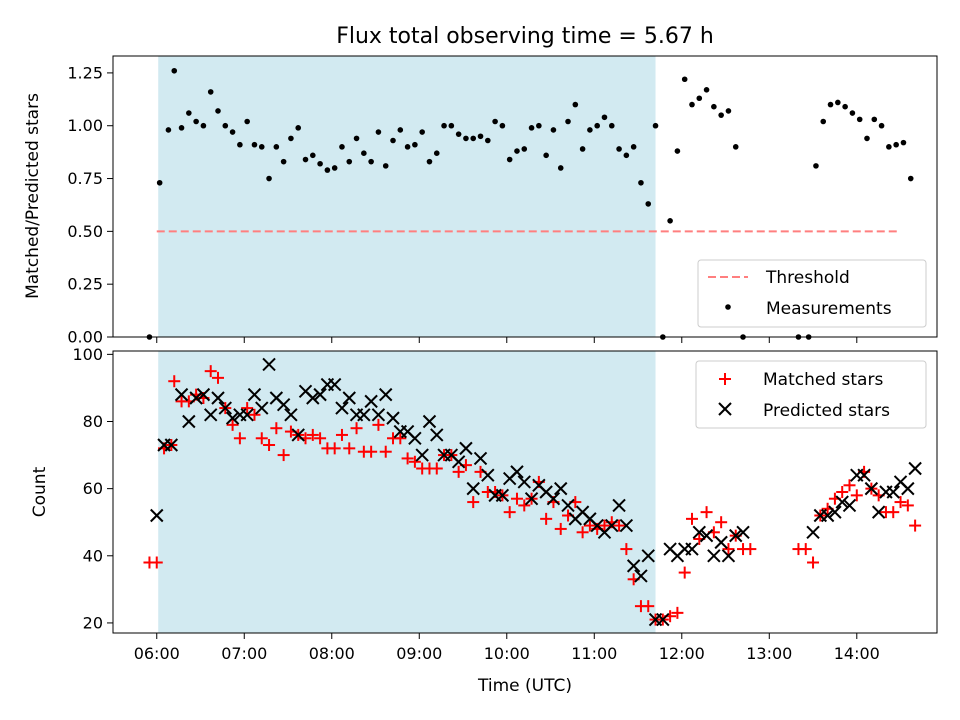 This screenshot has width=960, height=720. Describe the element at coordinates (93, 488) in the screenshot. I see `count-y-tick-label: 60` at that location.